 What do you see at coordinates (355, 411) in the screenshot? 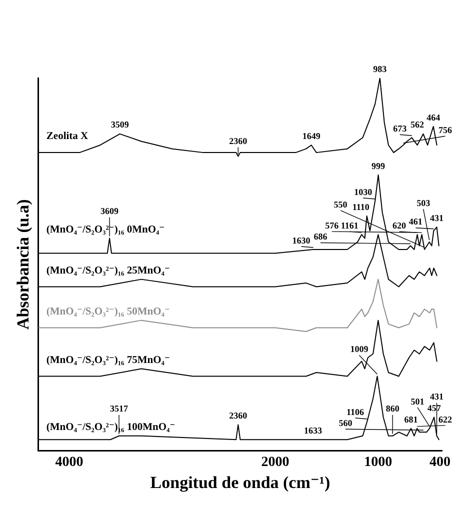
I see `annotation: 1106` at bounding box center [355, 411].